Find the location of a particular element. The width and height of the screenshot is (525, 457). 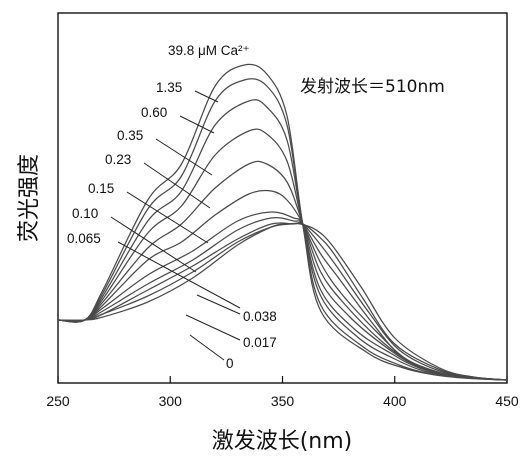

series-label-4: 0.23 is located at coordinates (118, 159).